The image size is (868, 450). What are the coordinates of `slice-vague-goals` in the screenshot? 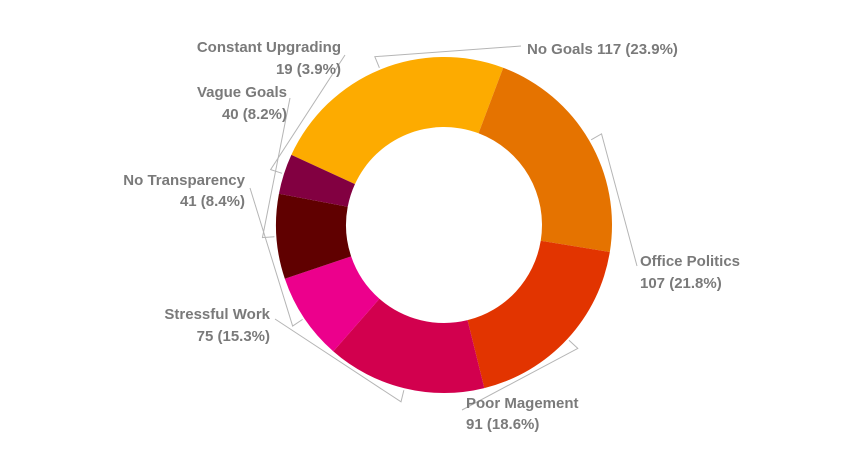 It's located at (314, 236).